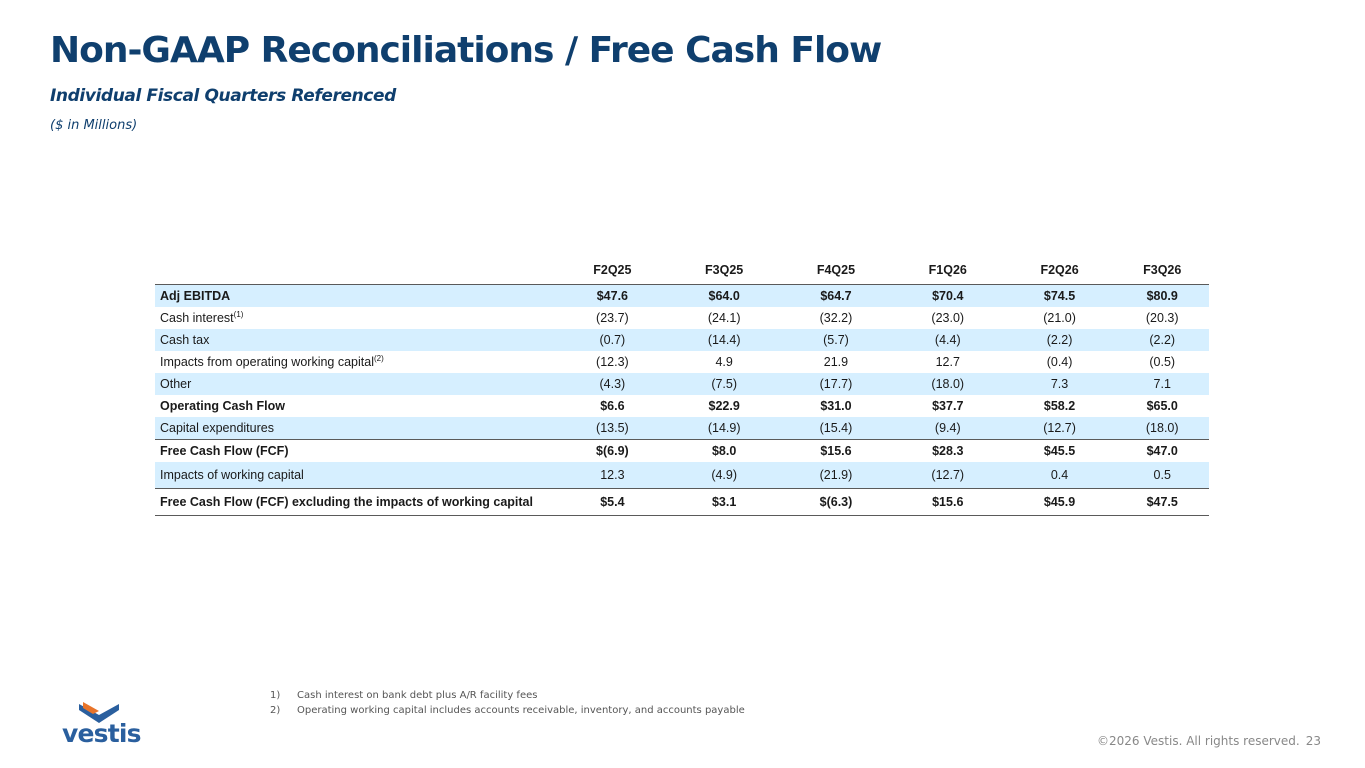  Describe the element at coordinates (612, 451) in the screenshot. I see `cell-value: $(6.9)` at that location.